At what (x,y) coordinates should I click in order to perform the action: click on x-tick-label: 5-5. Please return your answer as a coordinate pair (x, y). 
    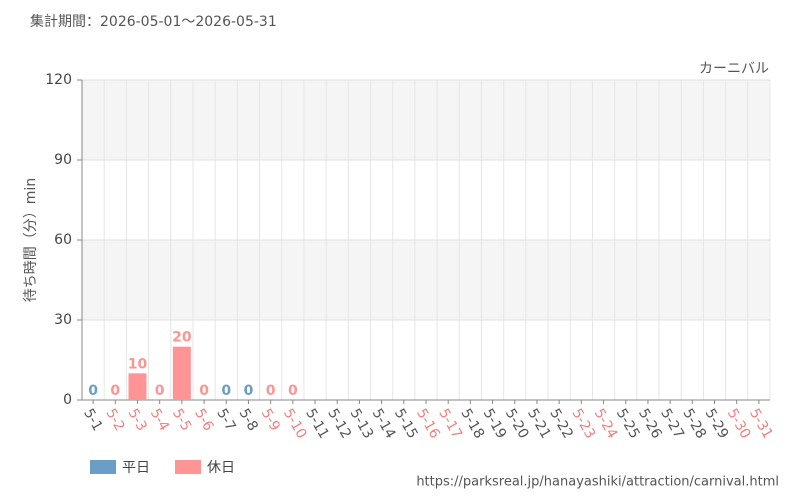
    Looking at the image, I should click on (181, 420).